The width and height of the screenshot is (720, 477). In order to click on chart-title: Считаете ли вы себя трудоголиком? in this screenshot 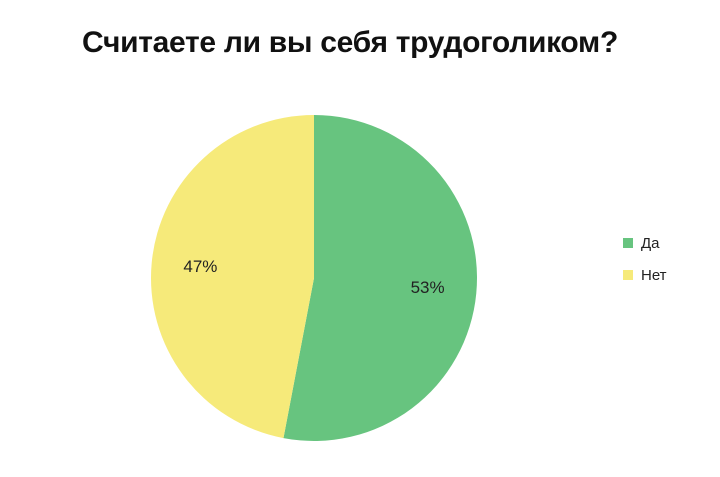, I will do `click(350, 42)`.